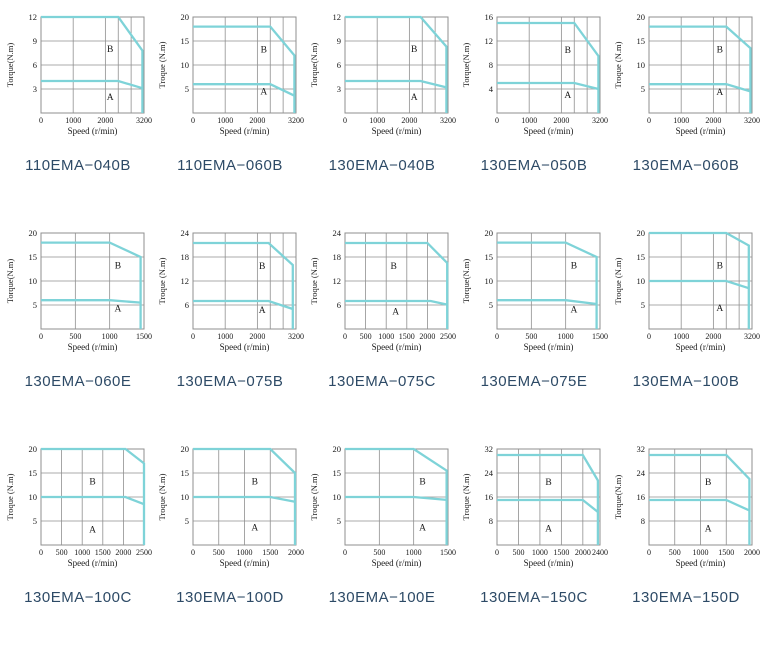 The image size is (764, 666). What do you see at coordinates (339, 305) in the screenshot?
I see `y-tick-label: 6` at bounding box center [339, 305].